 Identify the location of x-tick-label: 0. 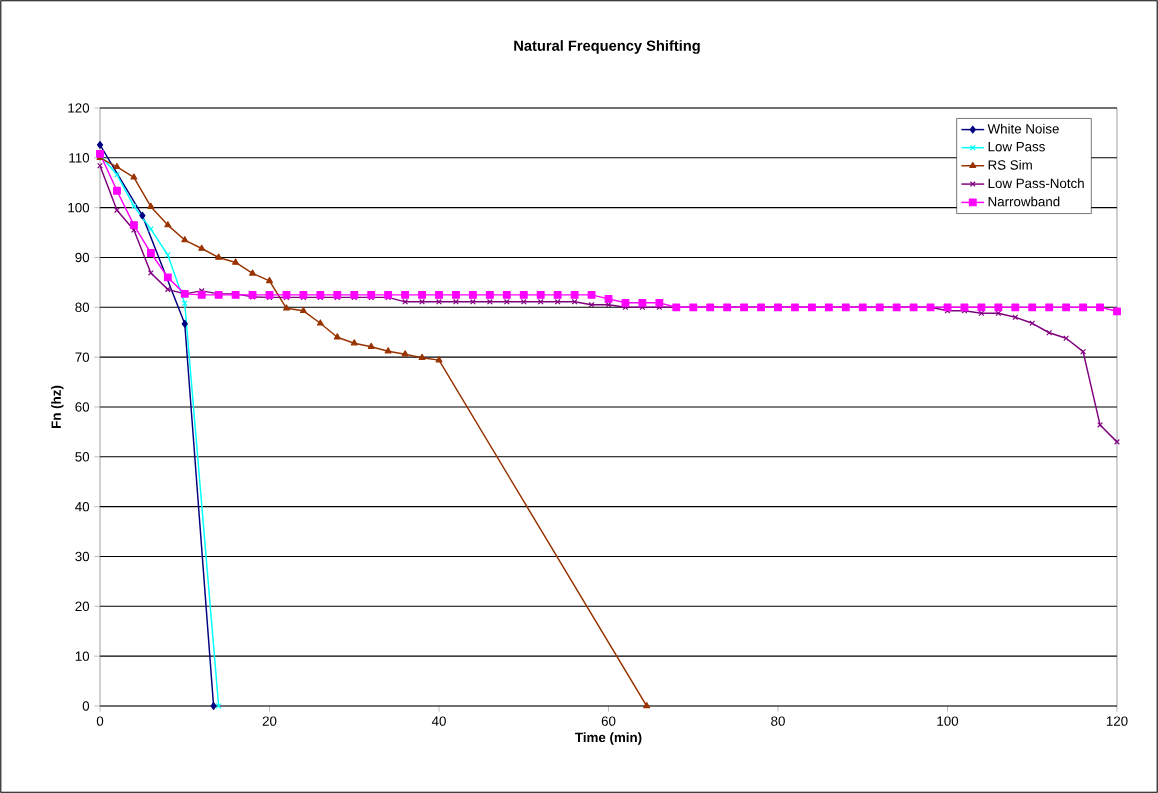
(100, 721).